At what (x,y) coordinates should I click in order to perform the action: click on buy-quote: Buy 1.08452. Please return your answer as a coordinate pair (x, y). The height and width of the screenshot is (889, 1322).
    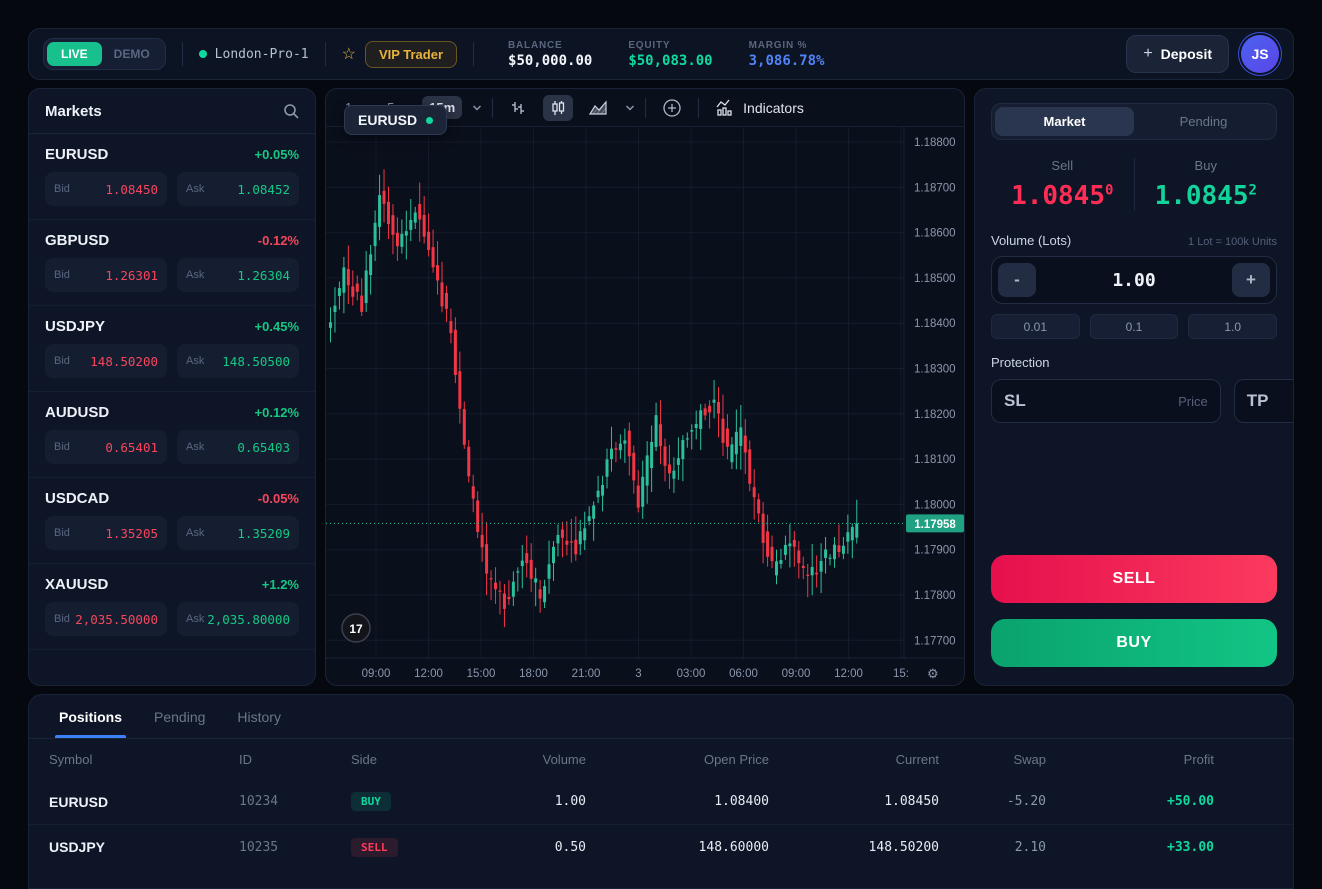
    Looking at the image, I should click on (1205, 184).